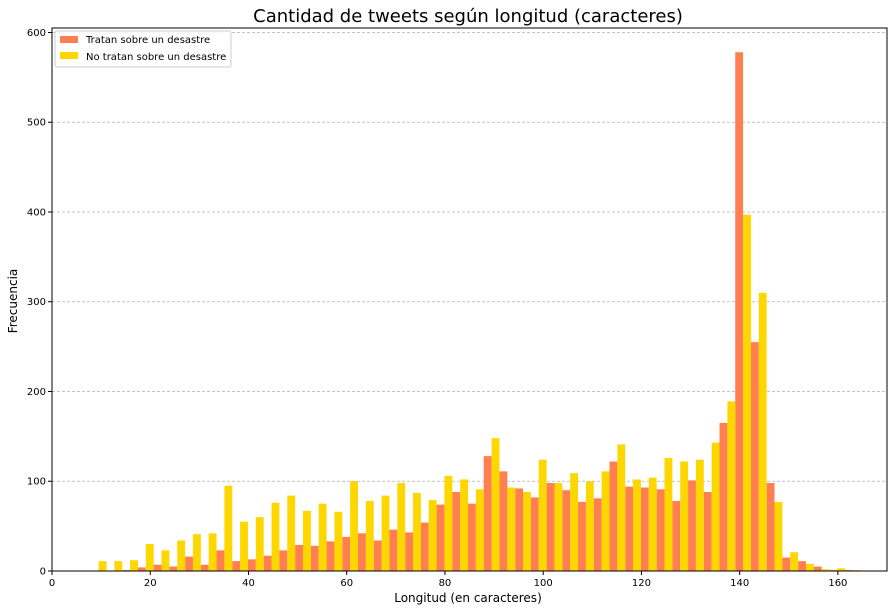  What do you see at coordinates (739, 583) in the screenshot?
I see `x-tick-label: 140` at bounding box center [739, 583].